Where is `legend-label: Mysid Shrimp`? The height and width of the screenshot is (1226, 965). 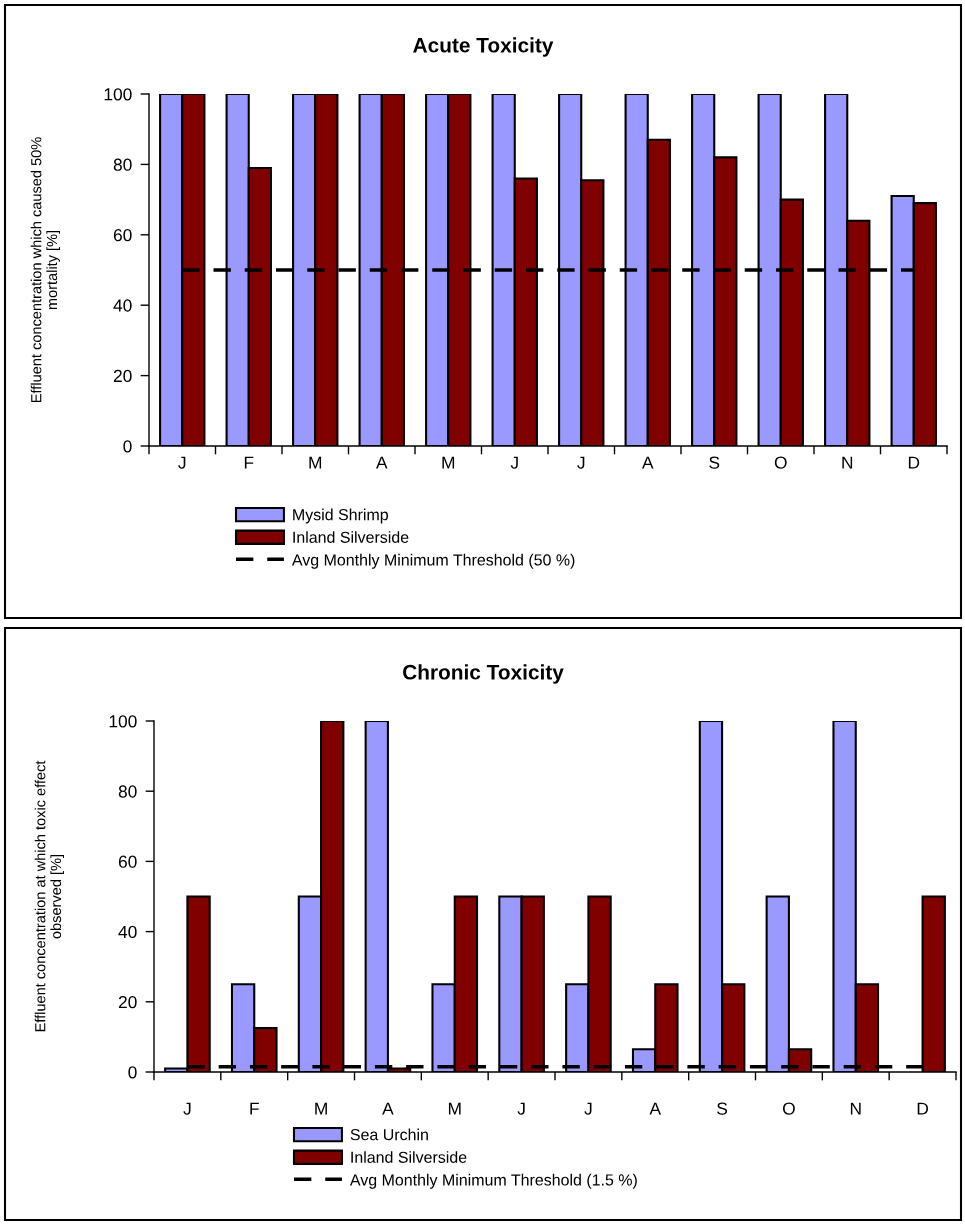
legend-label: Mysid Shrimp is located at coordinates (340, 516).